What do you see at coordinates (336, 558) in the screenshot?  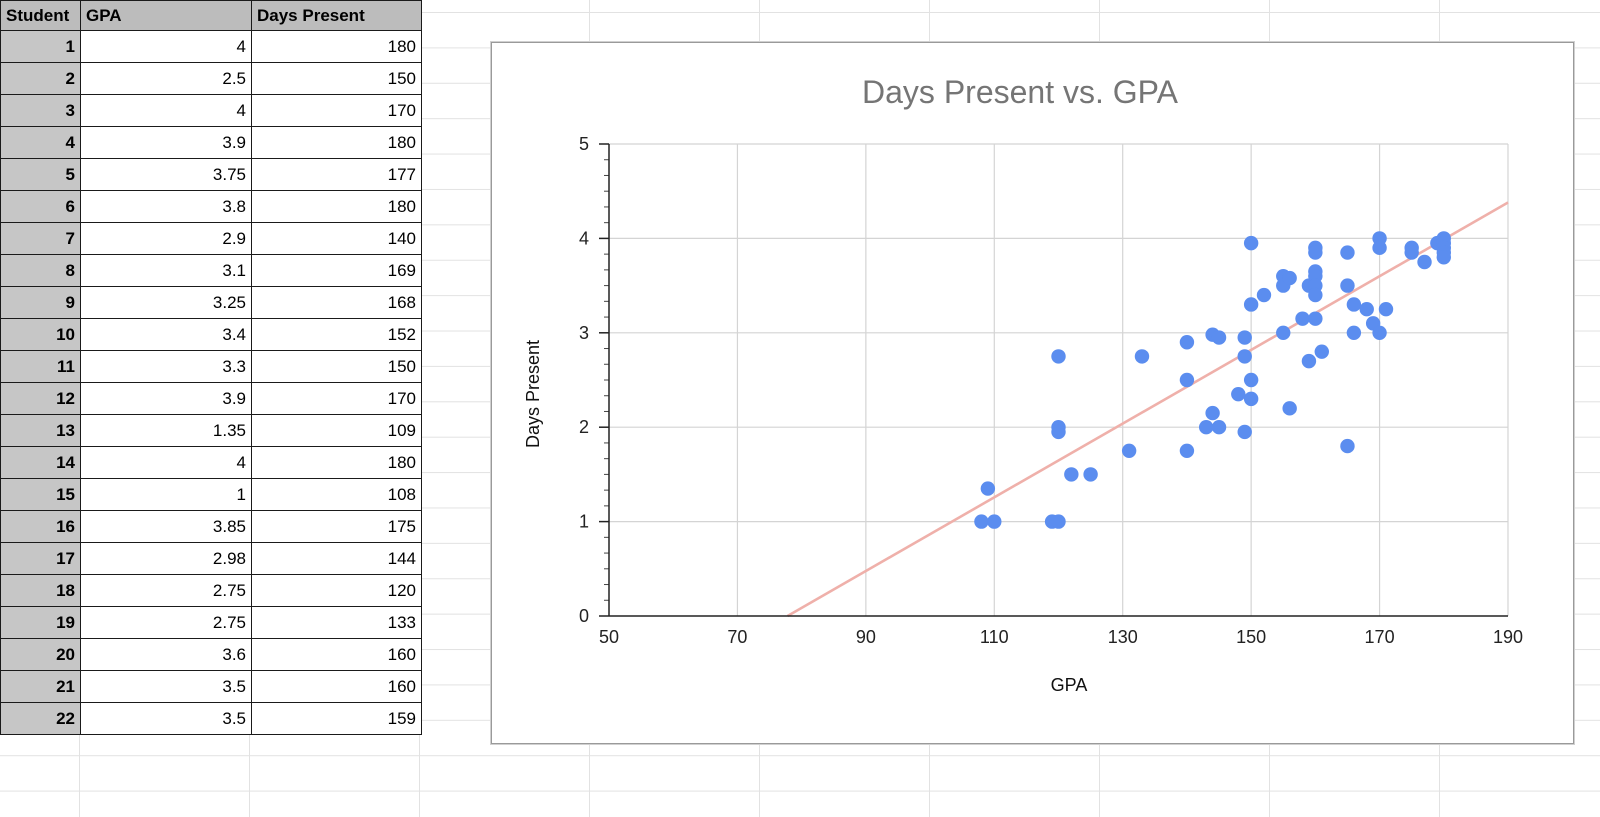 I see `row-days-cell: 144` at bounding box center [336, 558].